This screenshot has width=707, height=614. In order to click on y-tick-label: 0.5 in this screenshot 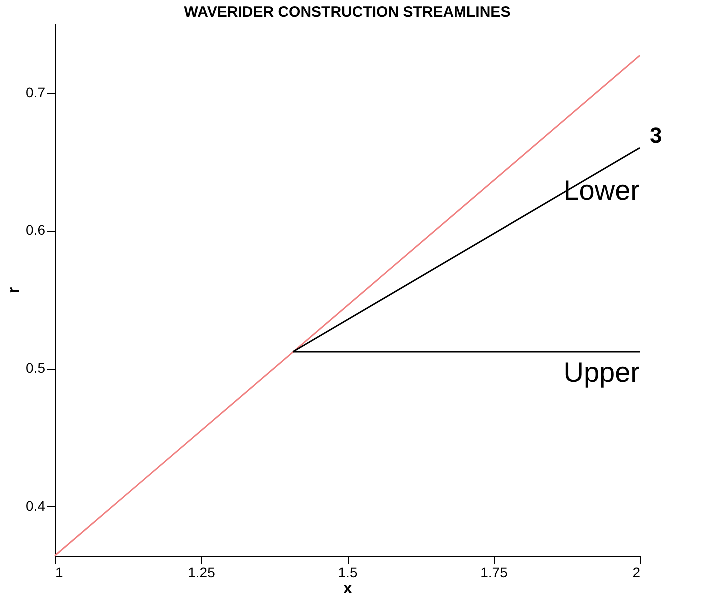, I will do `click(36, 368)`.